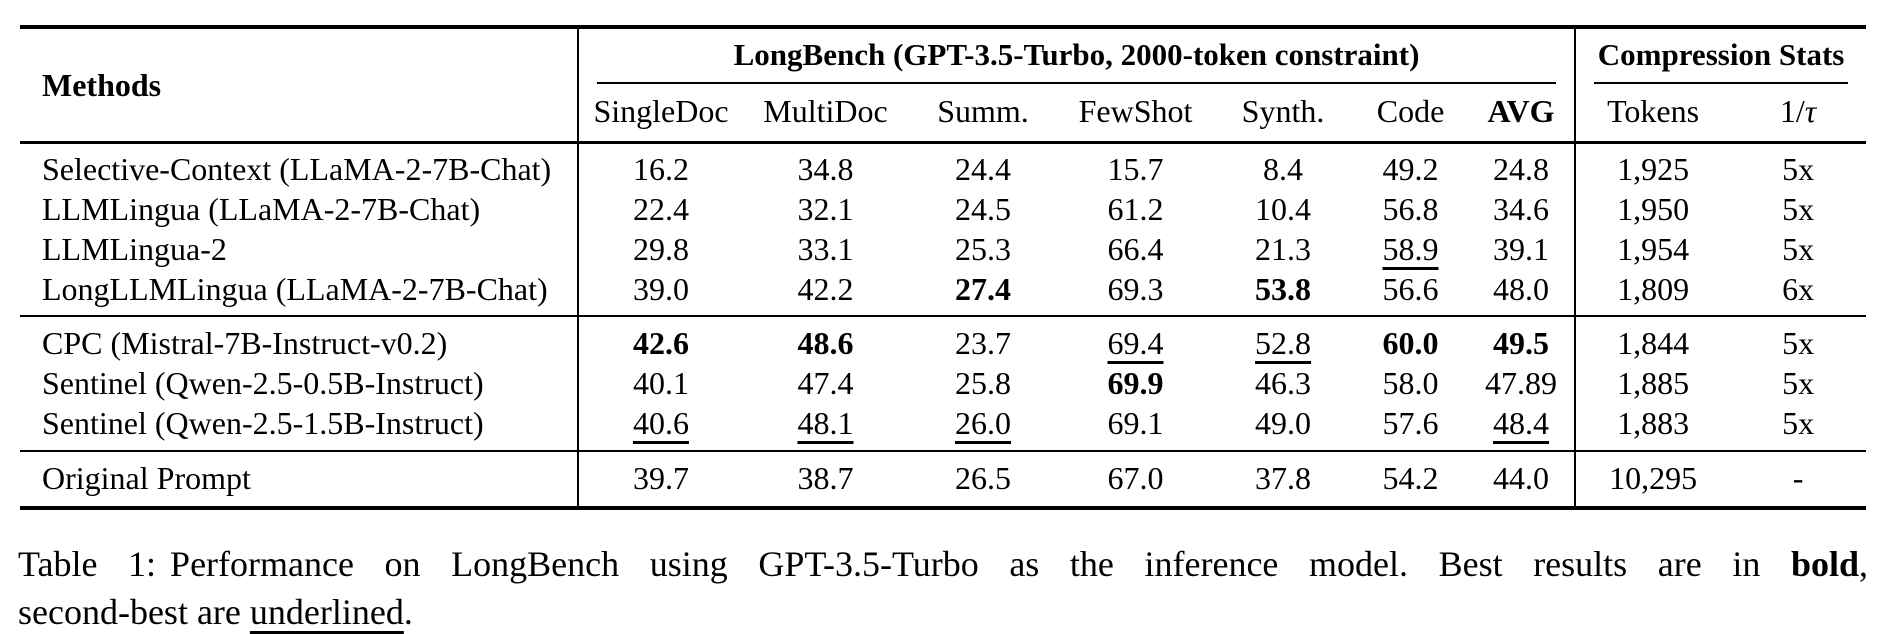  What do you see at coordinates (87, 564) in the screenshot?
I see `caption-table-number: Table 1:` at bounding box center [87, 564].